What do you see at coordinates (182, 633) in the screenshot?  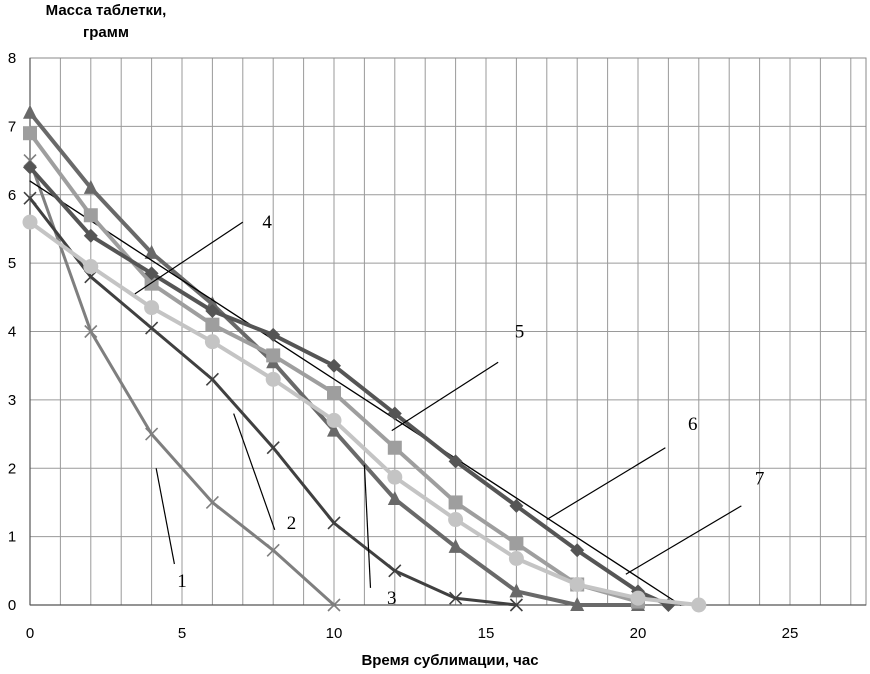 I see `x-tick-label: 5` at bounding box center [182, 633].